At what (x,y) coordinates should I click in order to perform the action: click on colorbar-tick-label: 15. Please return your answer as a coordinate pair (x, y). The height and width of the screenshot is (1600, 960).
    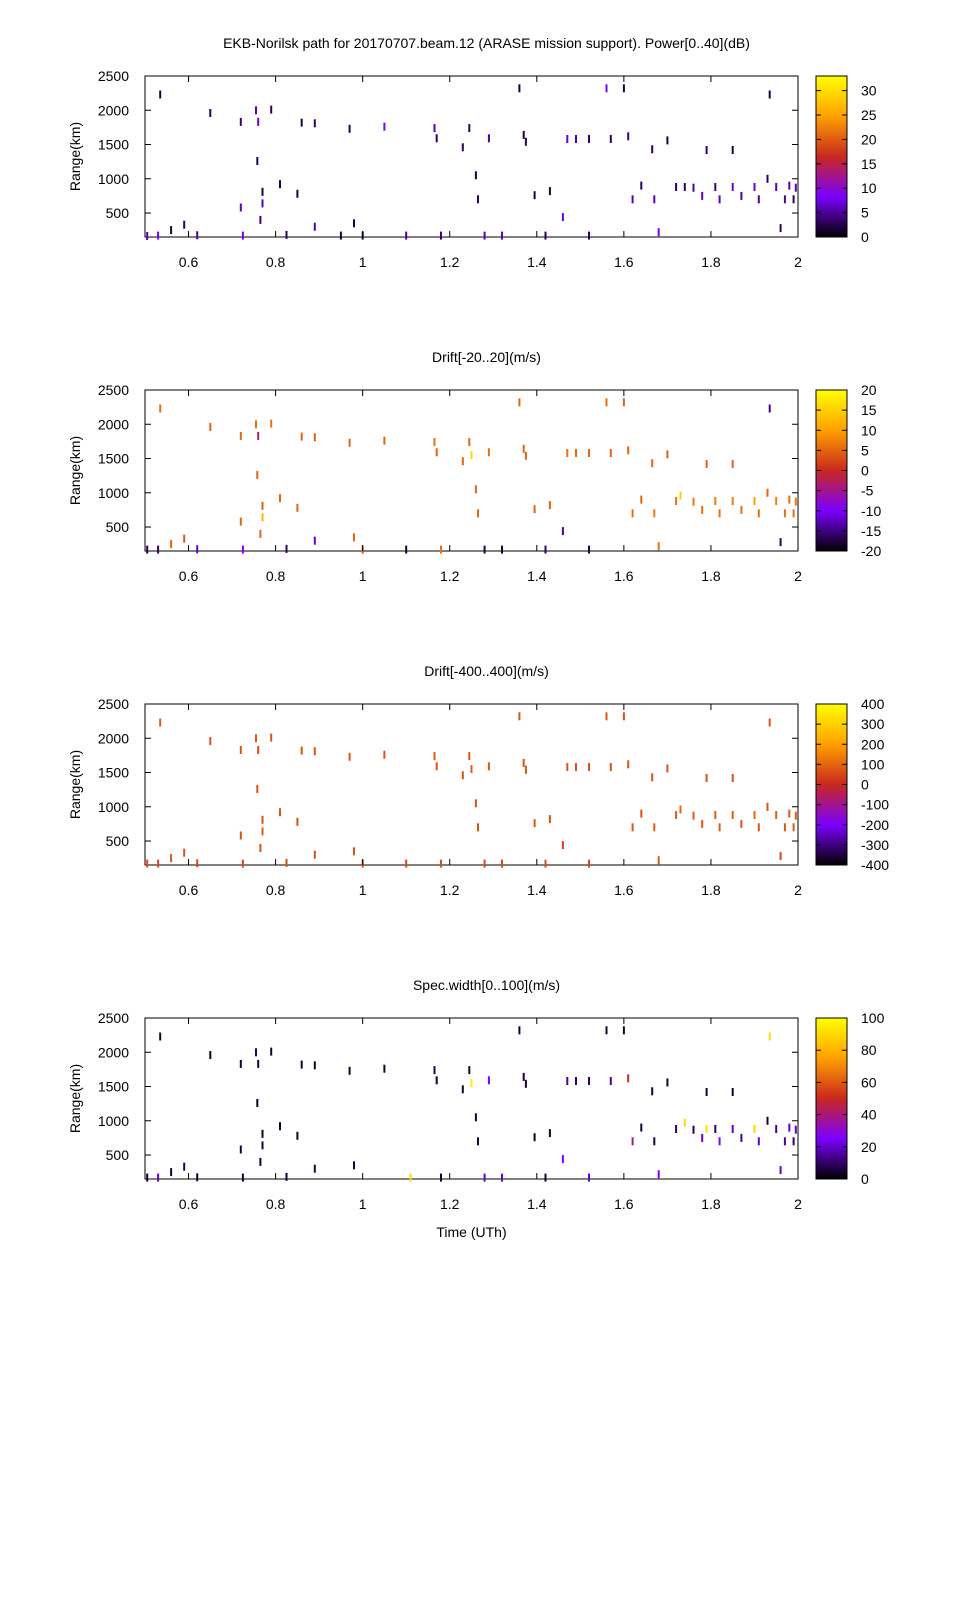
    Looking at the image, I should click on (869, 164).